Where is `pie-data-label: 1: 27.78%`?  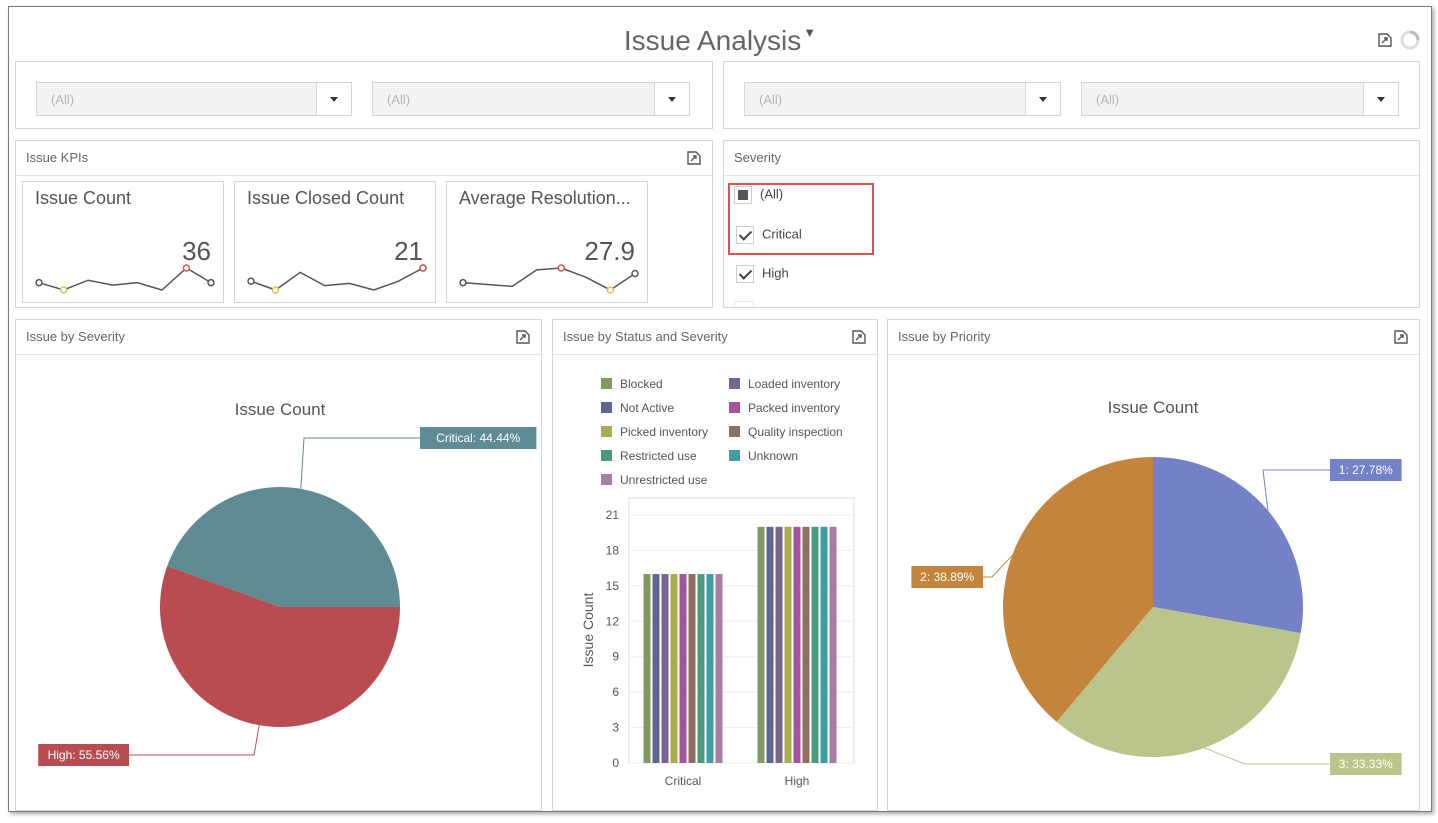
pie-data-label: 1: 27.78% is located at coordinates (1366, 470).